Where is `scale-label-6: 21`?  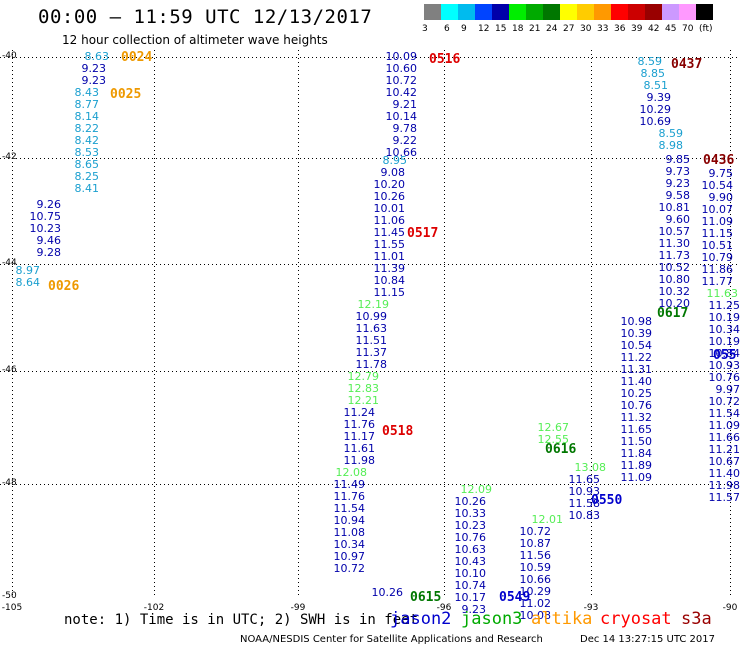
scale-label-6: 21 is located at coordinates (535, 29).